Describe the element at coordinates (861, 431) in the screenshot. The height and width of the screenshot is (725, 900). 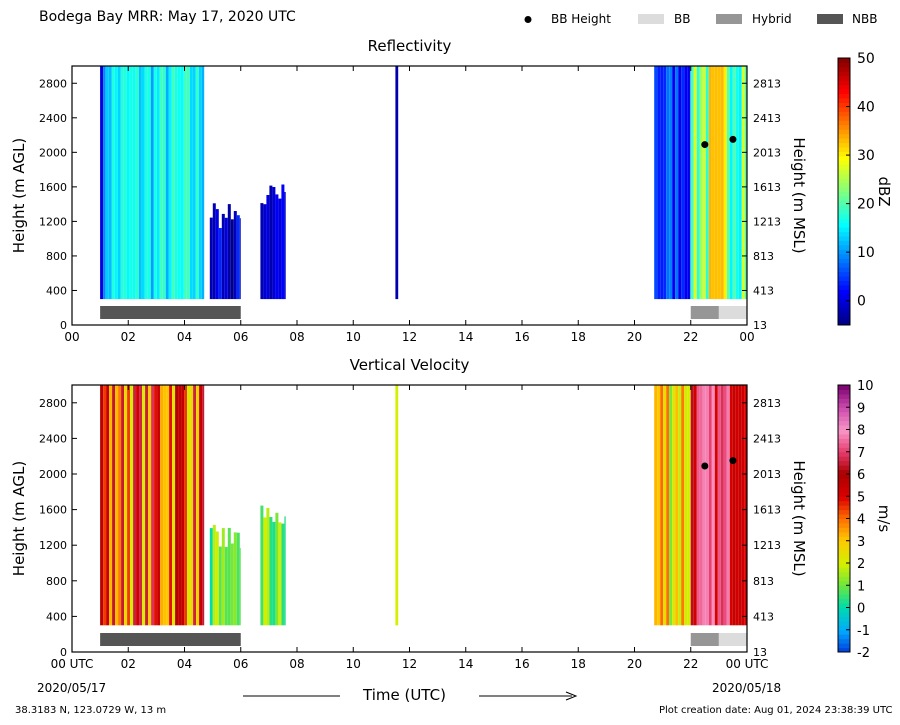
I see `colorbar-tick-label: 8` at that location.